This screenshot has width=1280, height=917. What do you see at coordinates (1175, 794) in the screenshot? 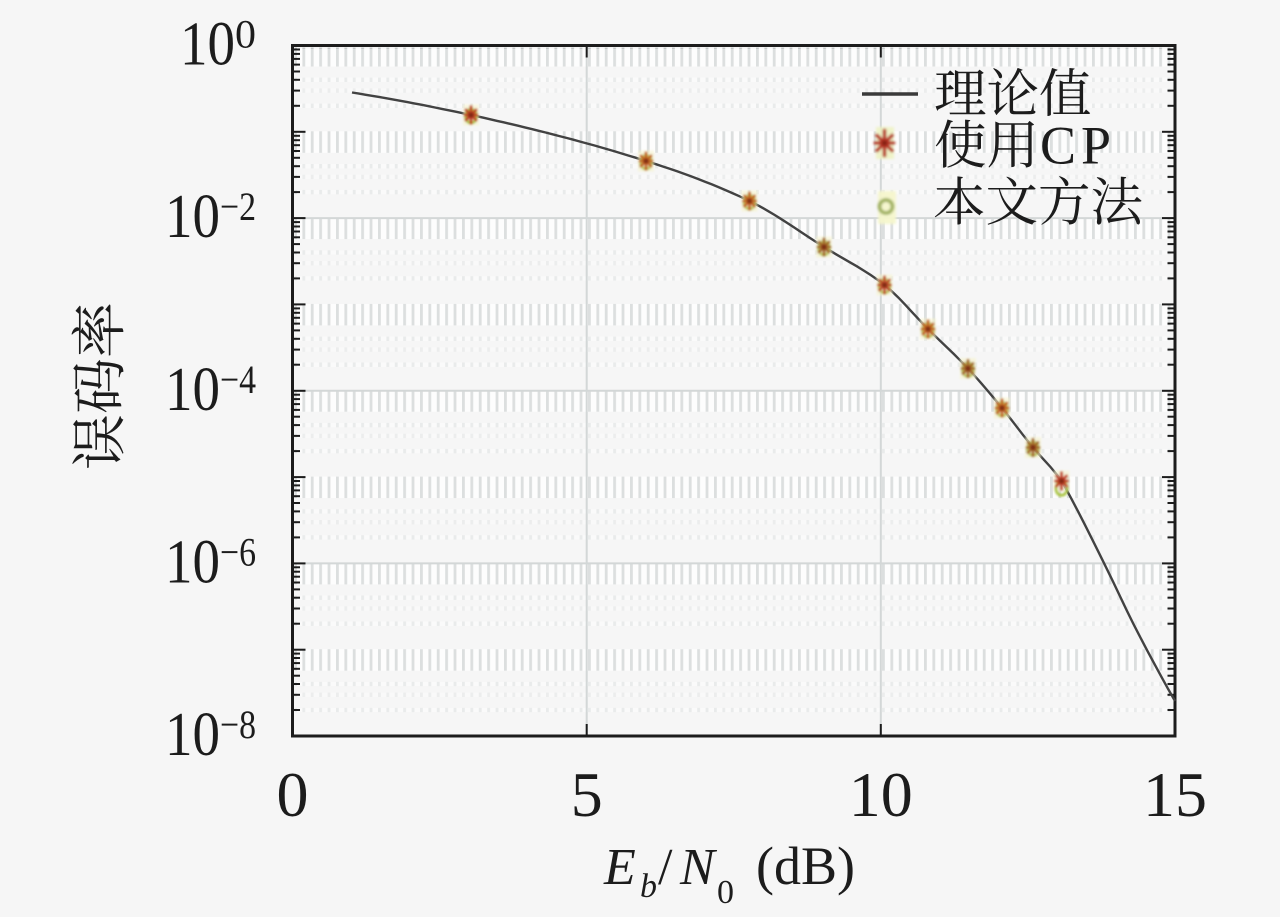
I see `svg-text: 15` at bounding box center [1175, 794].